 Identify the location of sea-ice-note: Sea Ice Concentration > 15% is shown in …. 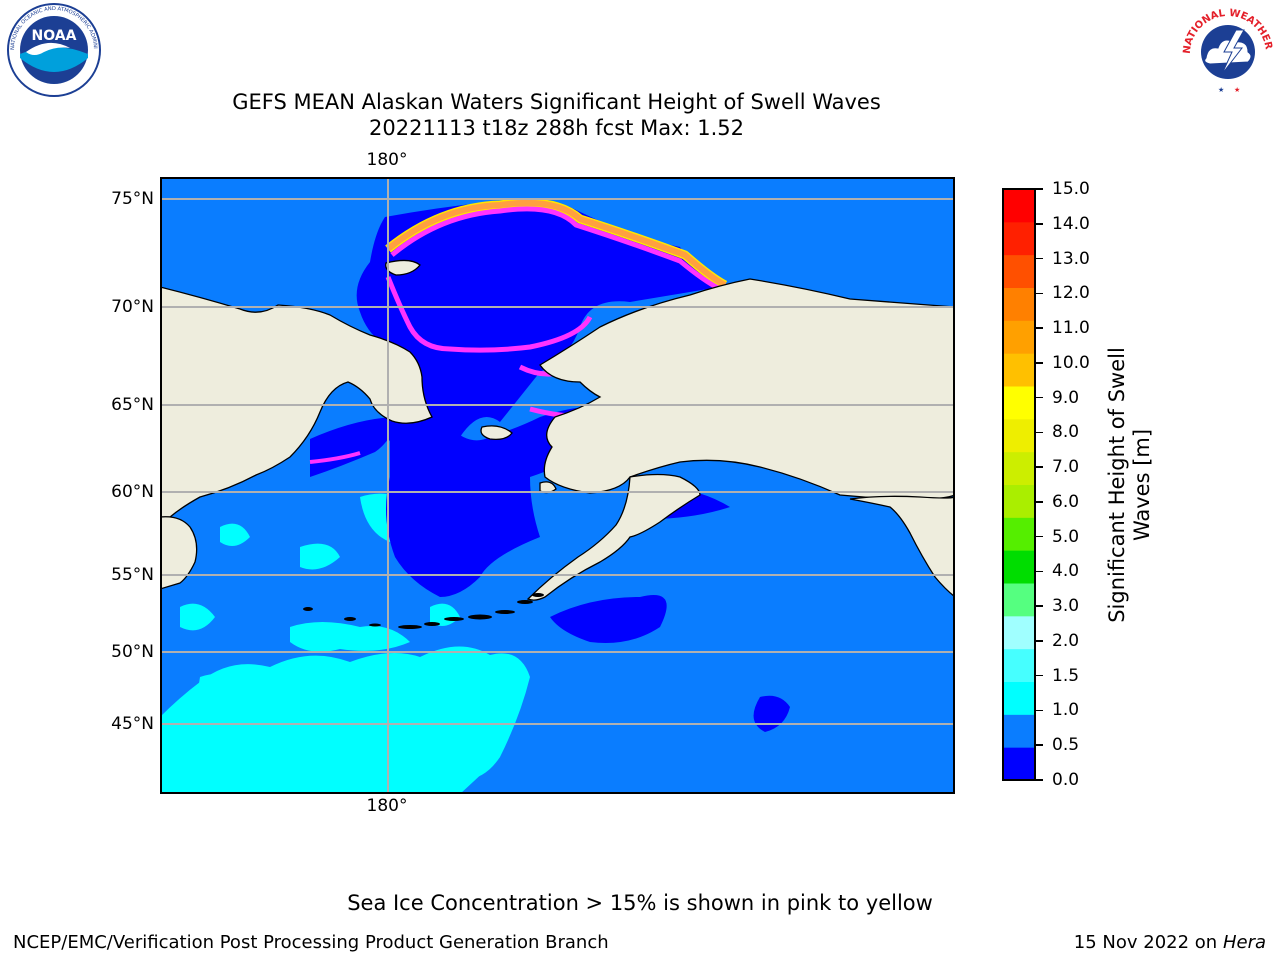
(640, 903).